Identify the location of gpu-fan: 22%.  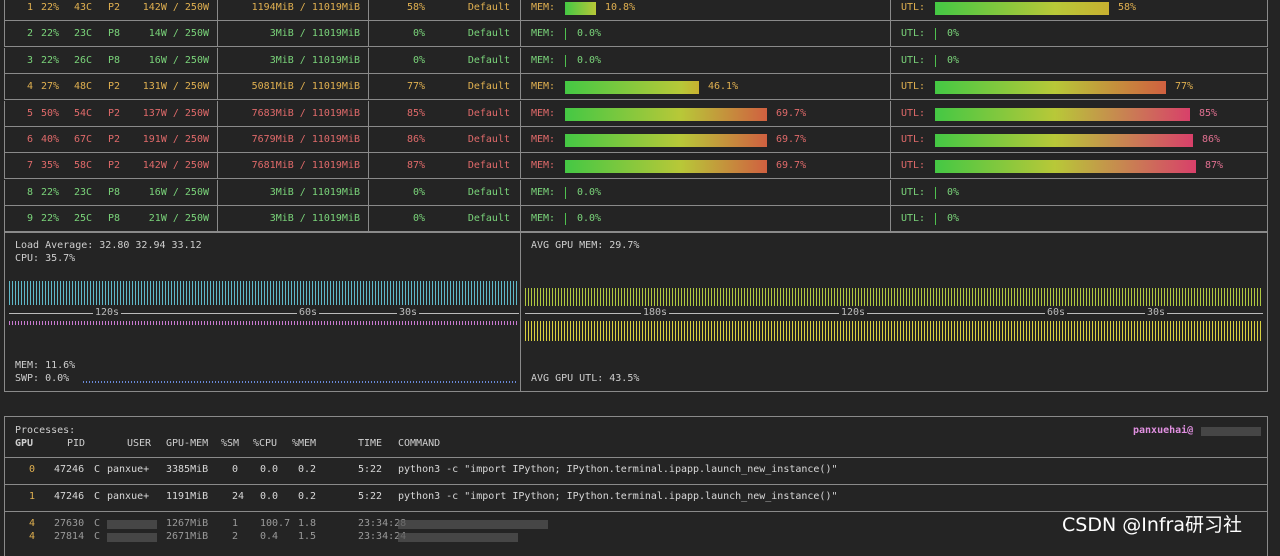
(50, 60).